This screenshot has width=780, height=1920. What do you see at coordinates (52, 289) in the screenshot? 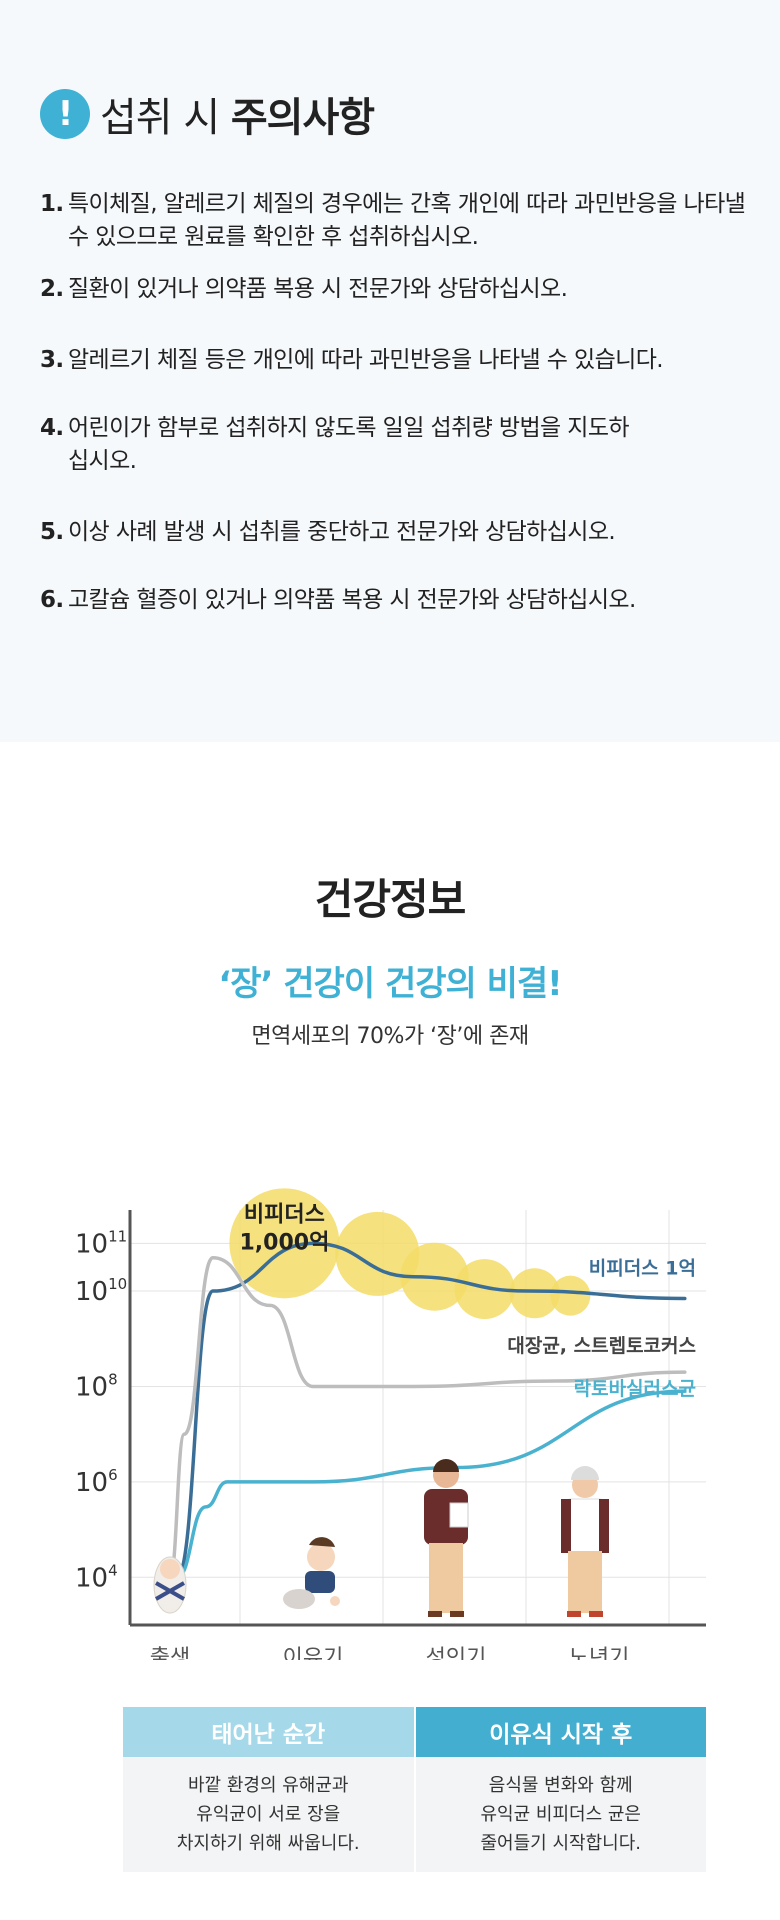
I see `caution-item-number: 2.` at bounding box center [52, 289].